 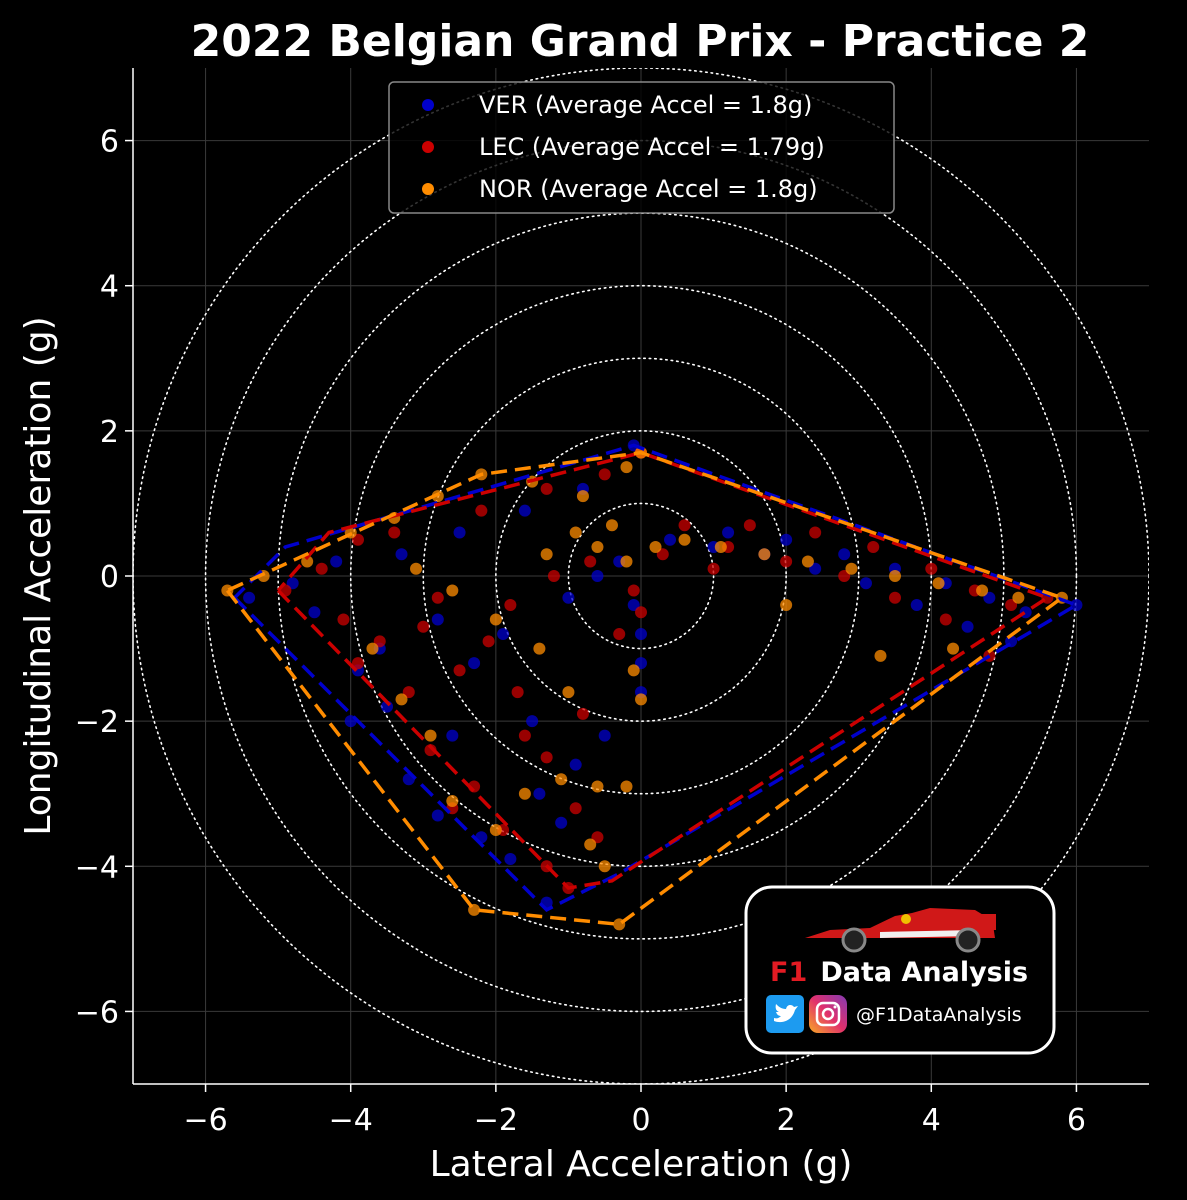 What do you see at coordinates (652, 147) in the screenshot?
I see `legend-label: LEC (Average Accel = 1.79g)` at bounding box center [652, 147].